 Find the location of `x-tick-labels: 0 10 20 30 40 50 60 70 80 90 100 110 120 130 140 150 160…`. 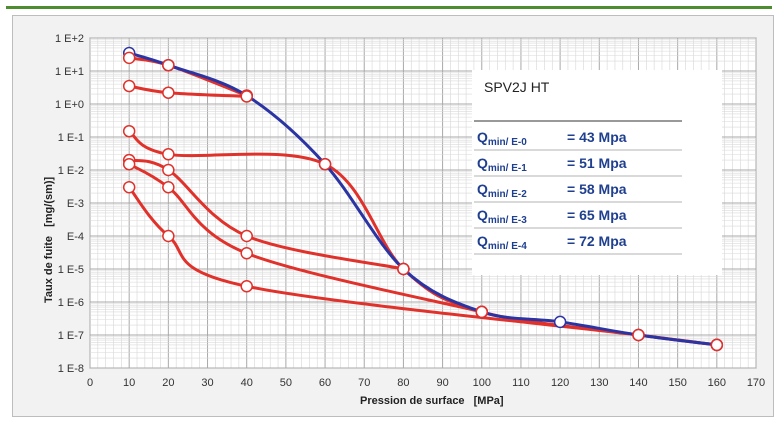

x-tick-labels: 0 10 20 30 40 50 60 70 80 90 100 110 120 130 140 150 160… is located at coordinates (426, 383).